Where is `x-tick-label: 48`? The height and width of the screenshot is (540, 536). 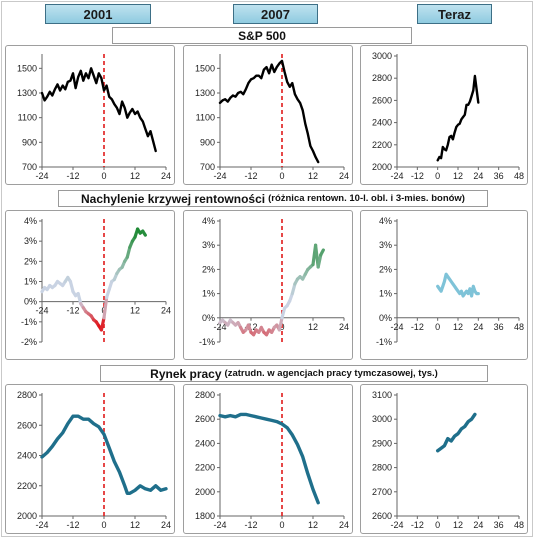 x-tick-label: 48 is located at coordinates (519, 327).